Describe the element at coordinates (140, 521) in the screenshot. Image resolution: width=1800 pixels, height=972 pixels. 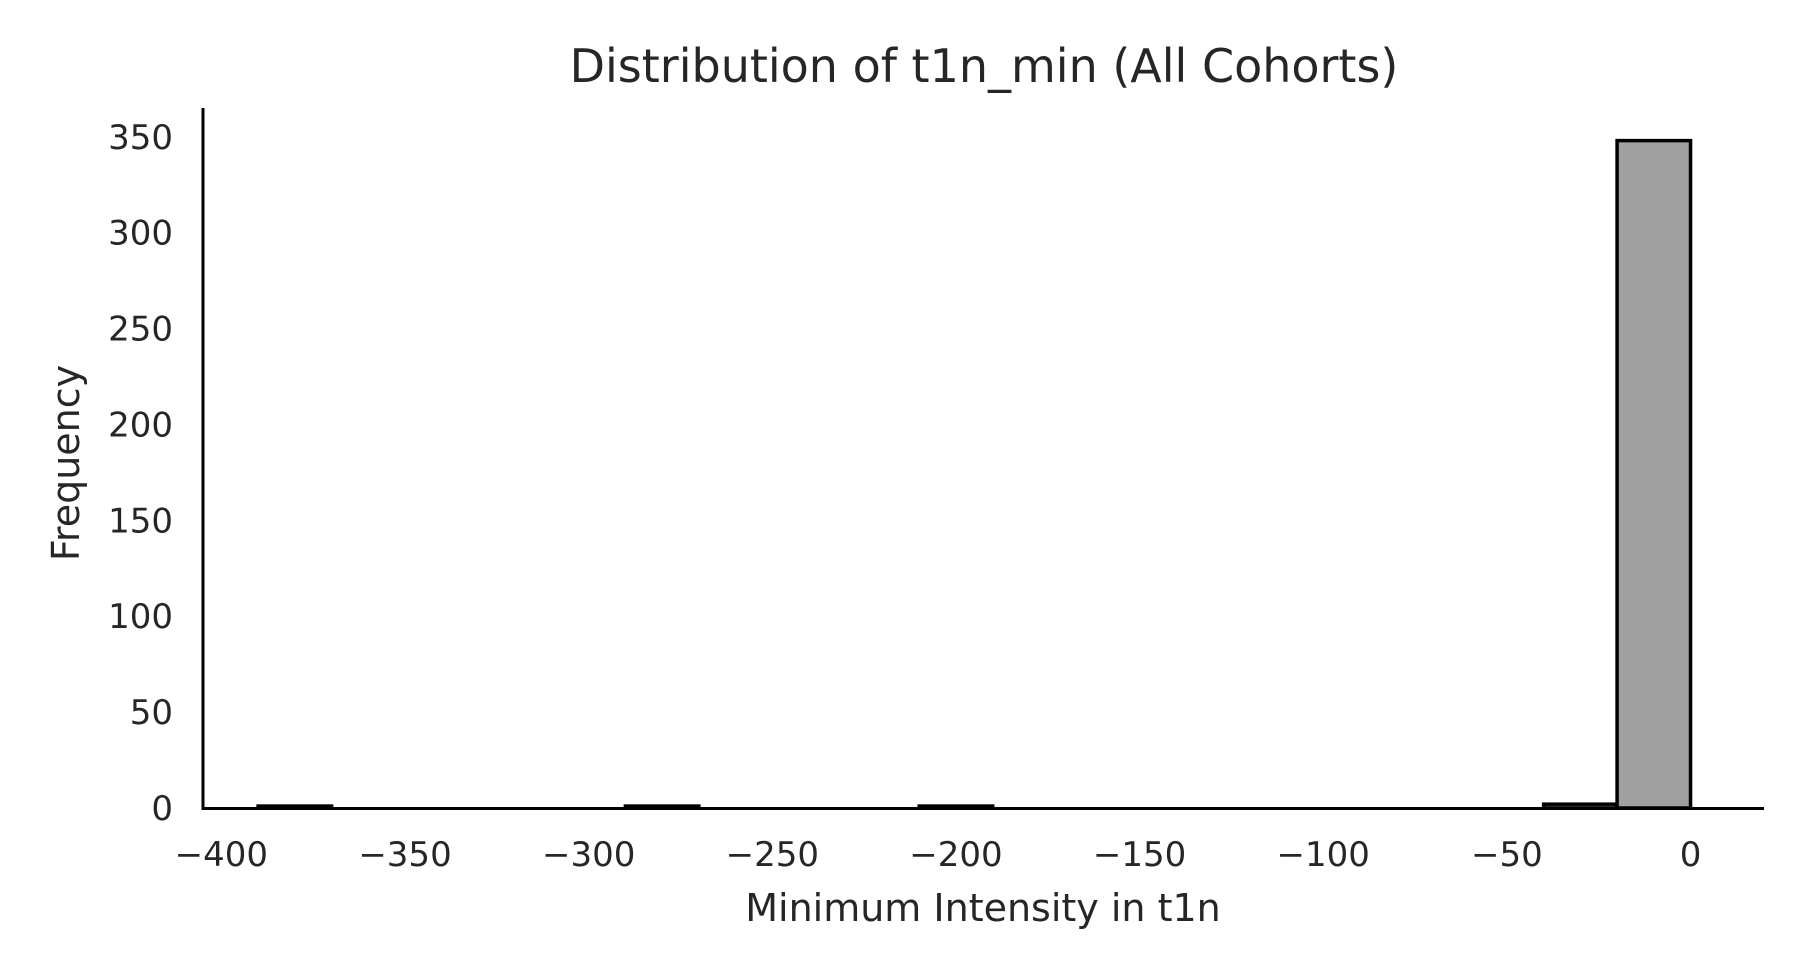
I see `y-tick-label: 150` at that location.